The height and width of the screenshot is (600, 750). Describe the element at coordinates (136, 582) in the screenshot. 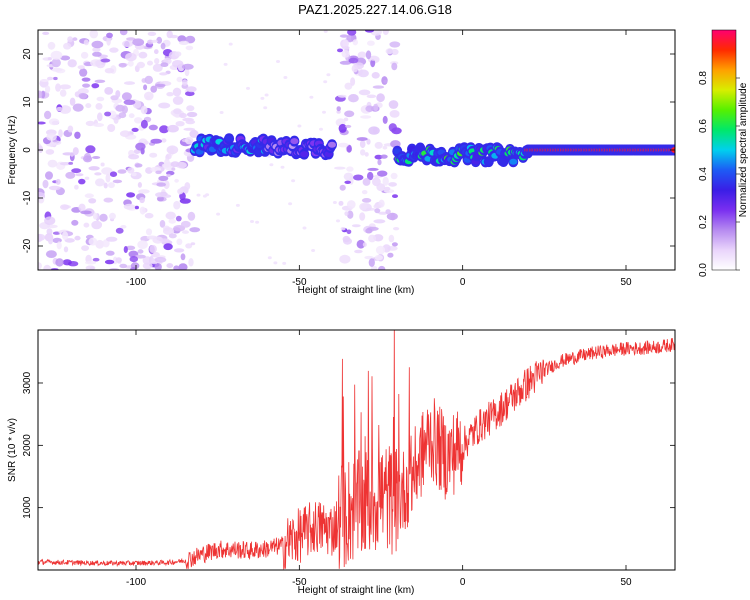

I see `snr-x-tick-label: -100` at that location.